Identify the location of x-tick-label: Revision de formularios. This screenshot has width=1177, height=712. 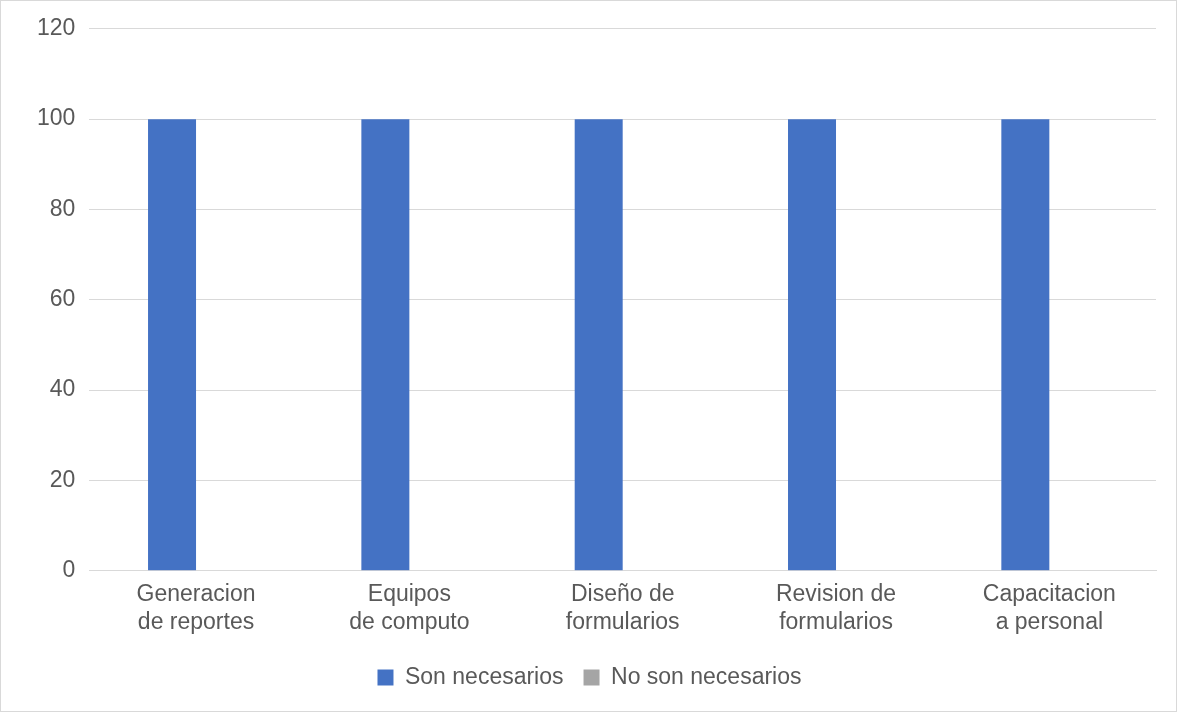
(836, 606).